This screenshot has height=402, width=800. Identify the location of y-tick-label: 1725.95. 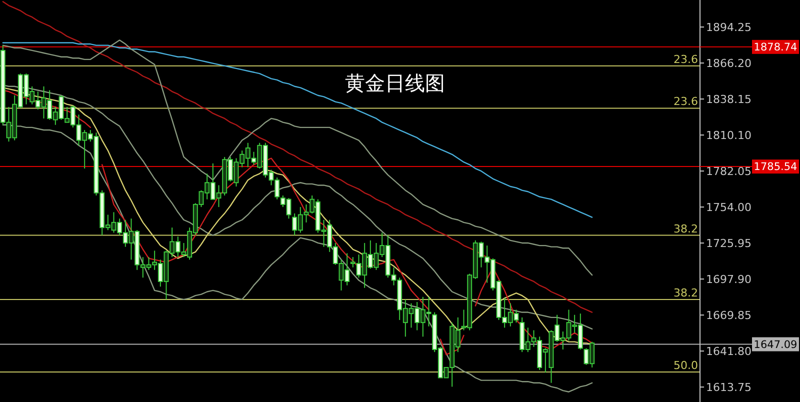
(729, 243).